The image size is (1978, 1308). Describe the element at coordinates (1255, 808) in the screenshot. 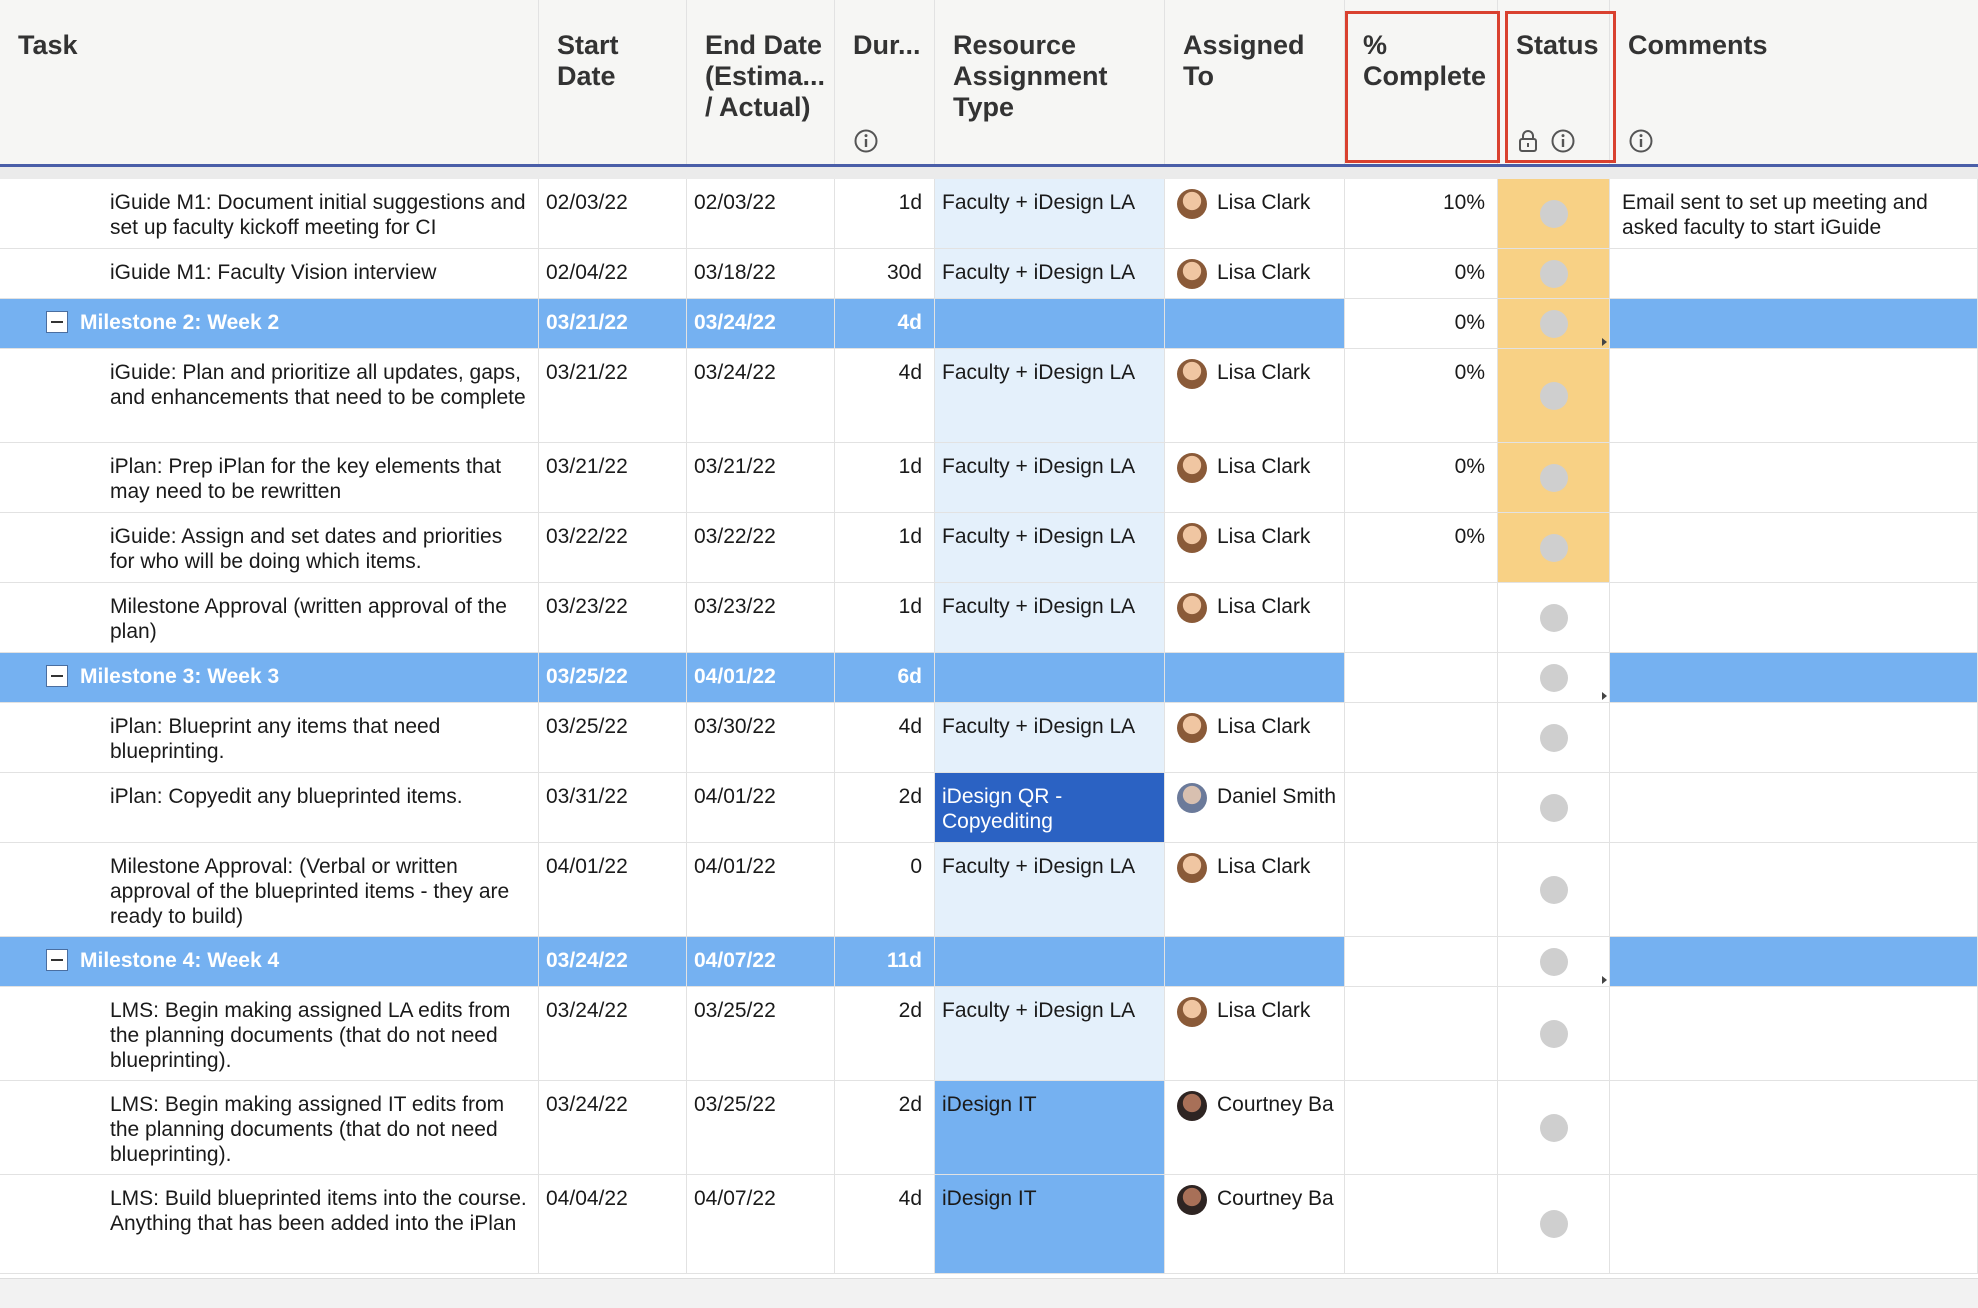

I see `assigned-to-cell: Daniel Smith` at that location.